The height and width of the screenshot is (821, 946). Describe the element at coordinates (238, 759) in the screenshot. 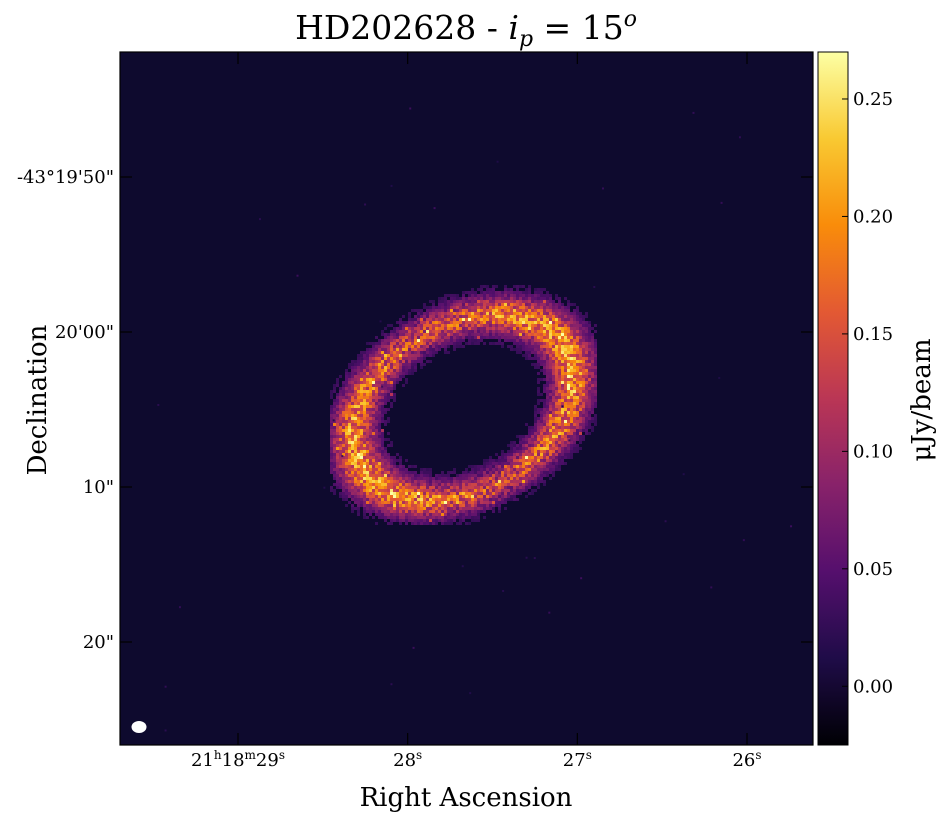

I see `x-tick-label: 21h18m29s` at that location.